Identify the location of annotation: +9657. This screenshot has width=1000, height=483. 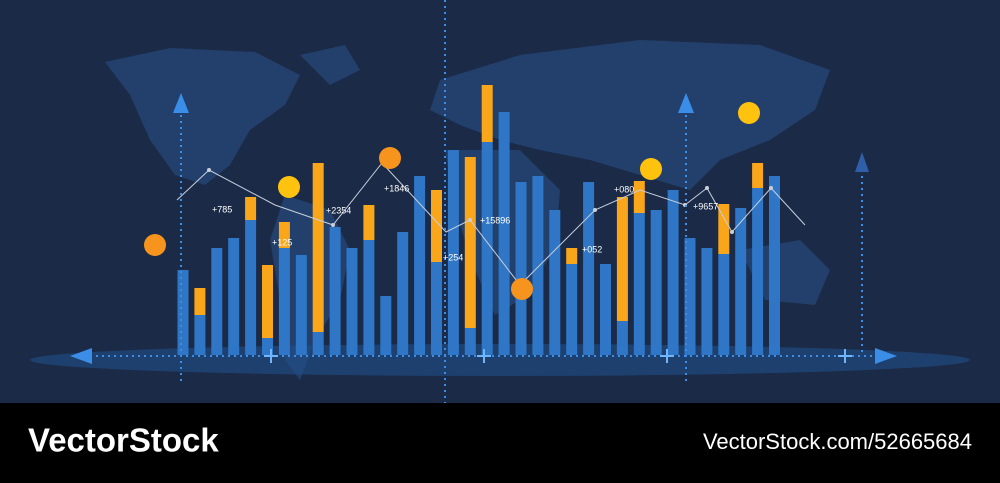
(705, 206).